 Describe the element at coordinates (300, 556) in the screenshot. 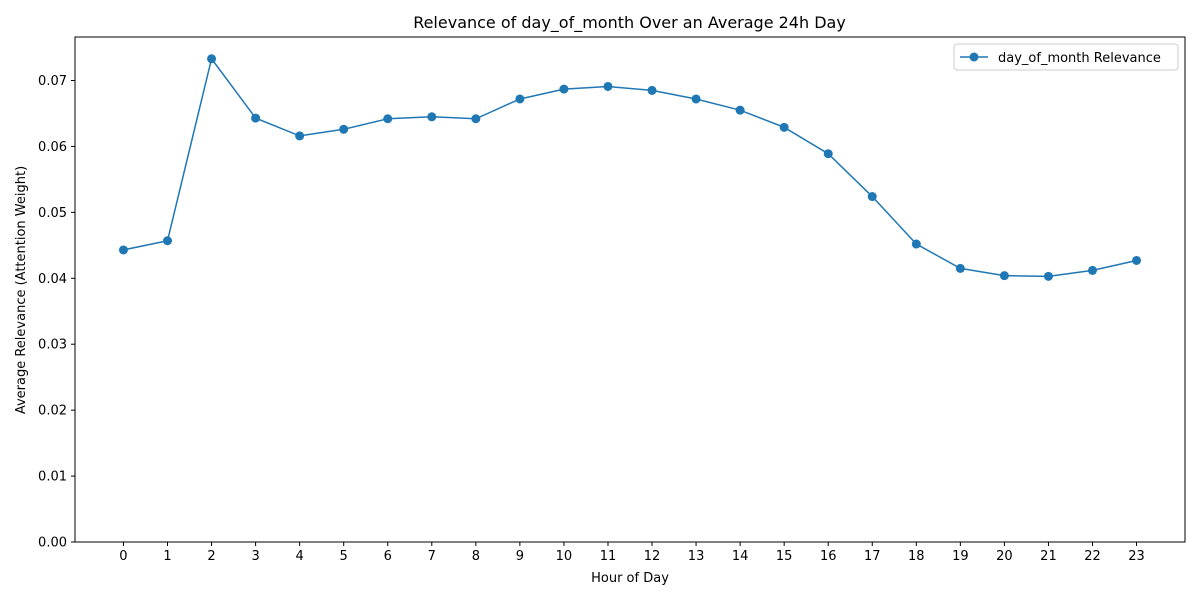

I see `x-tick-label: 4` at that location.